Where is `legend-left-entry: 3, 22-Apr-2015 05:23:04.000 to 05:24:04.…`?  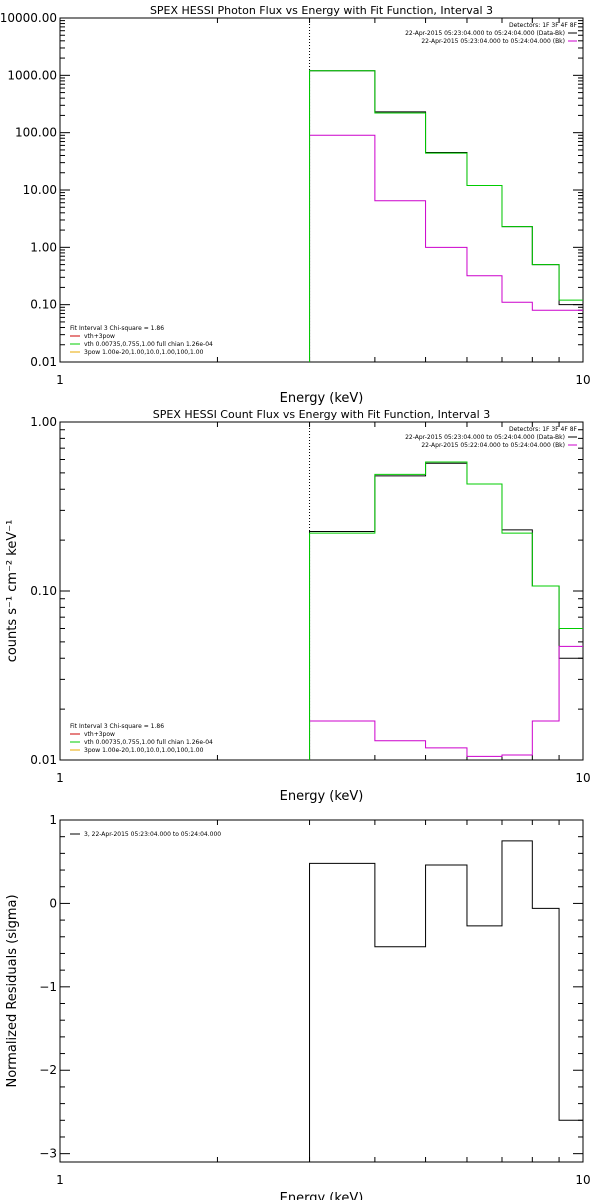 legend-left-entry: 3, 22-Apr-2015 05:23:04.000 to 05:24:04.… is located at coordinates (152, 834).